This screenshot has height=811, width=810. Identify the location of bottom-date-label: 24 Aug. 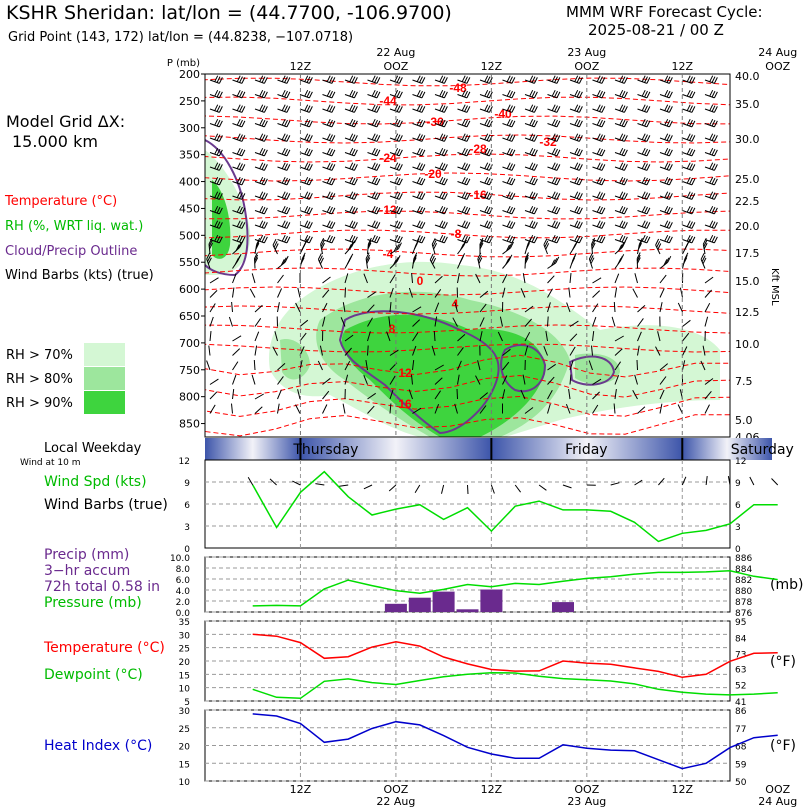
(777, 801).